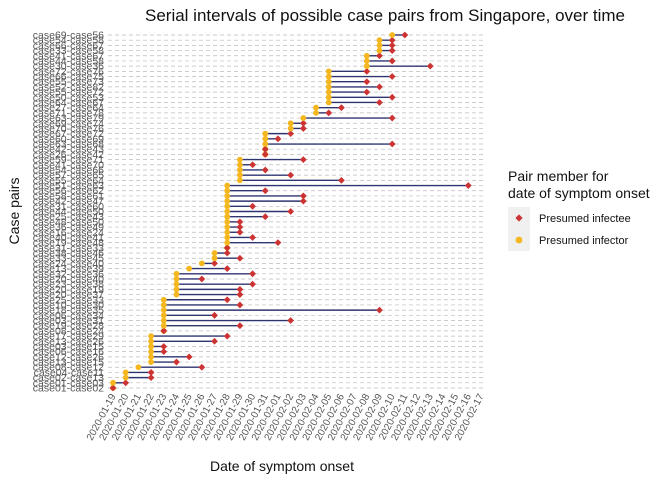  What do you see at coordinates (68, 160) in the screenshot?
I see `y-tick-label: case59-case71` at bounding box center [68, 160].